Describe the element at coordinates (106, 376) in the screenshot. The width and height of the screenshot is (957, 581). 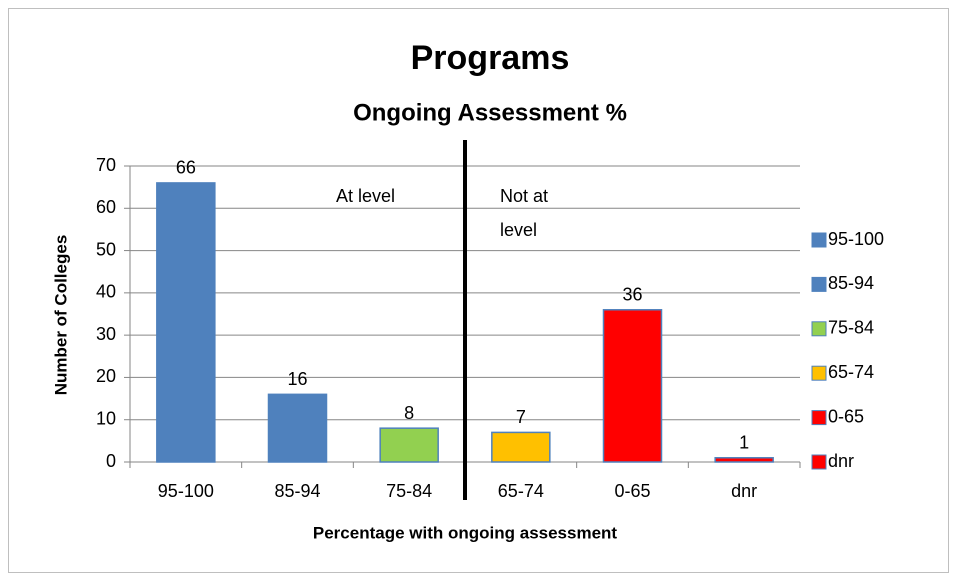
I see `y-tick-label: 20` at that location.